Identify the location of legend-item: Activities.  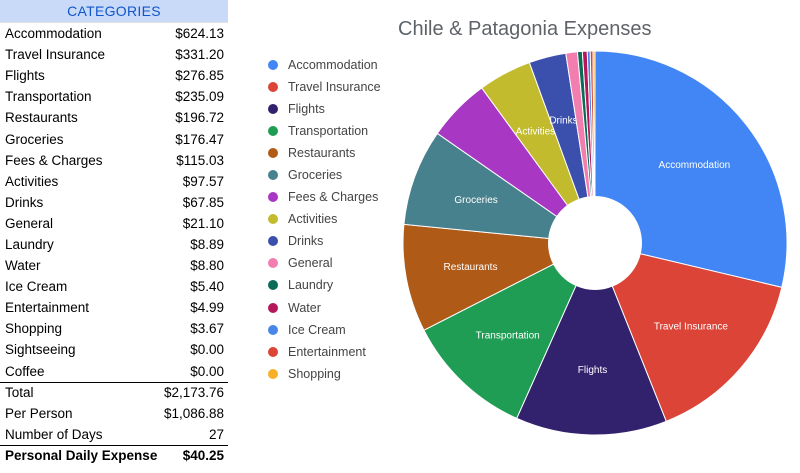
(324, 219).